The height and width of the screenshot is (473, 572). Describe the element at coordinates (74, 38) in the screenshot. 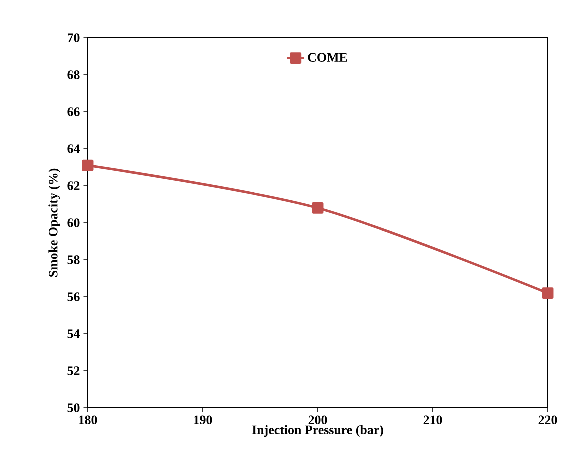

I see `y-tick-label: 70` at that location.